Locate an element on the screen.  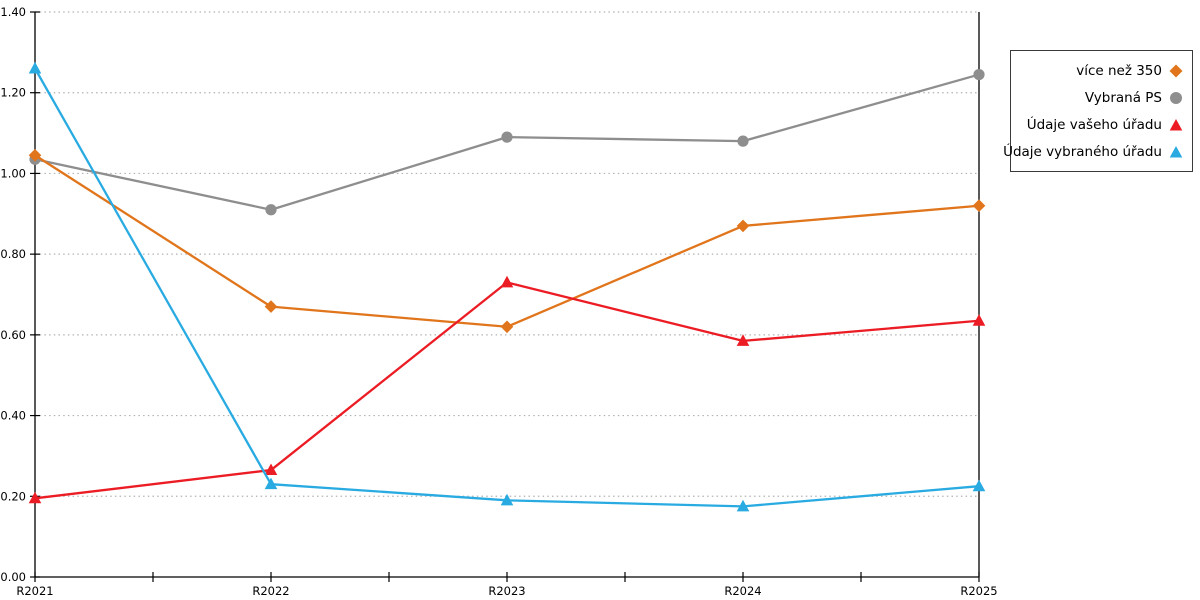
legend-item: Údaje vybraného úřadu is located at coordinates (1093, 152).